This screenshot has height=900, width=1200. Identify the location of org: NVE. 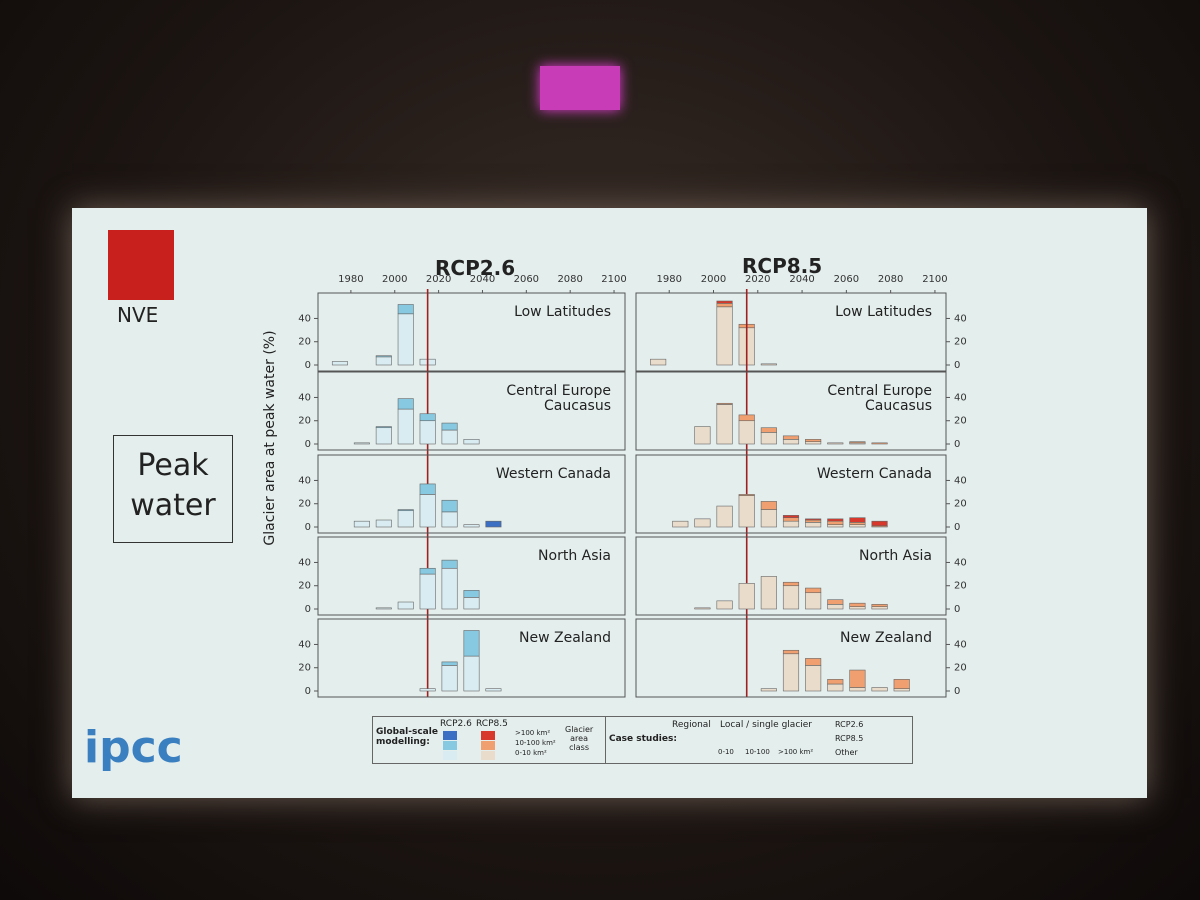
(138, 315).